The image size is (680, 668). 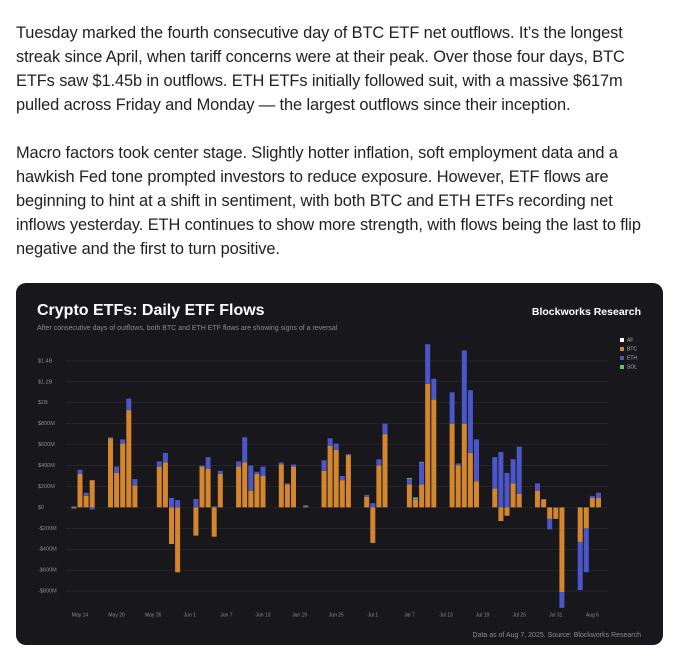 I want to click on y-tick-label: $400M, so click(x=46, y=466).